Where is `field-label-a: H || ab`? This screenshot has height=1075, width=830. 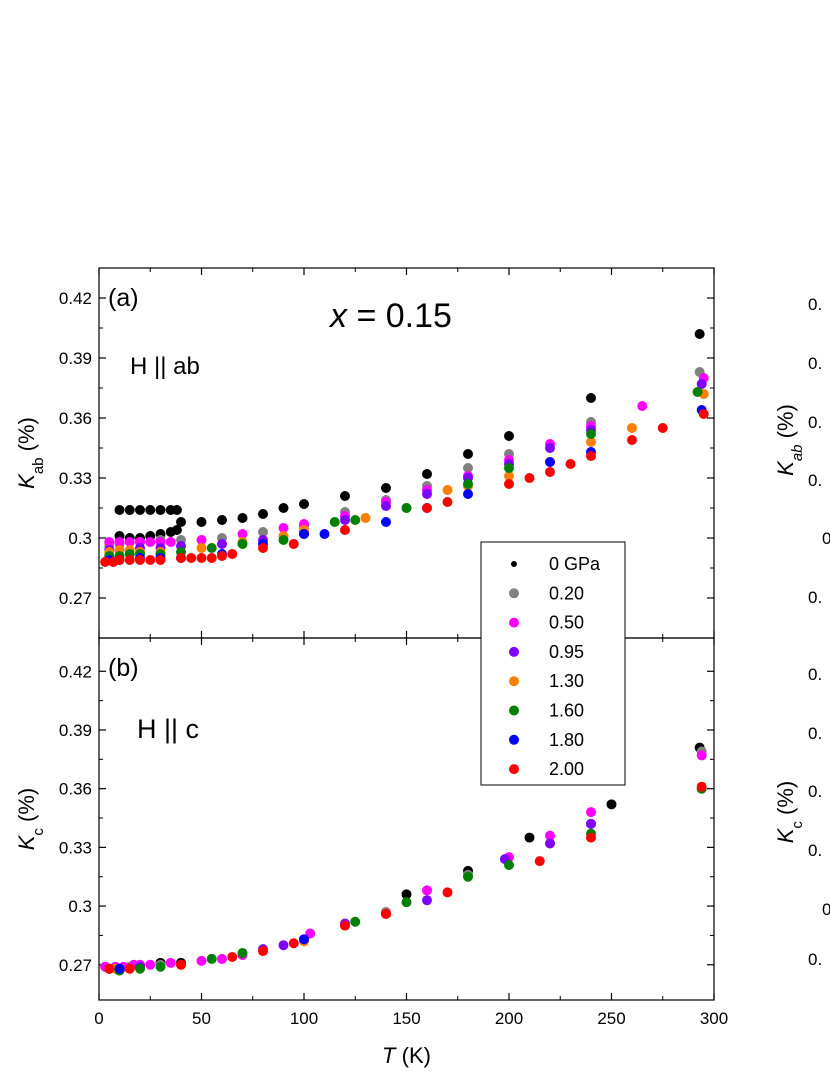
field-label-a: H || ab is located at coordinates (165, 366).